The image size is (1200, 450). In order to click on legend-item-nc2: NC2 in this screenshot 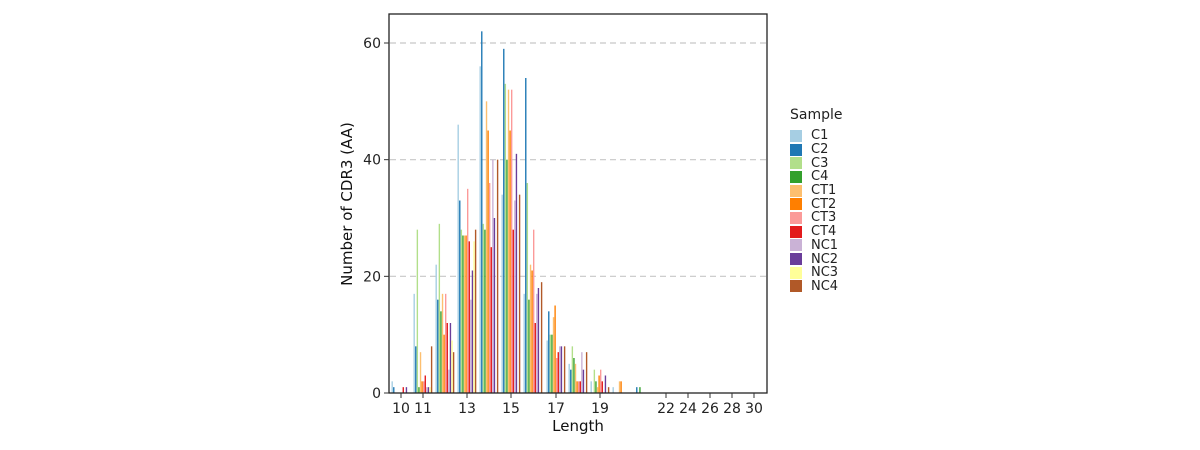, I will do `click(816, 259)`.